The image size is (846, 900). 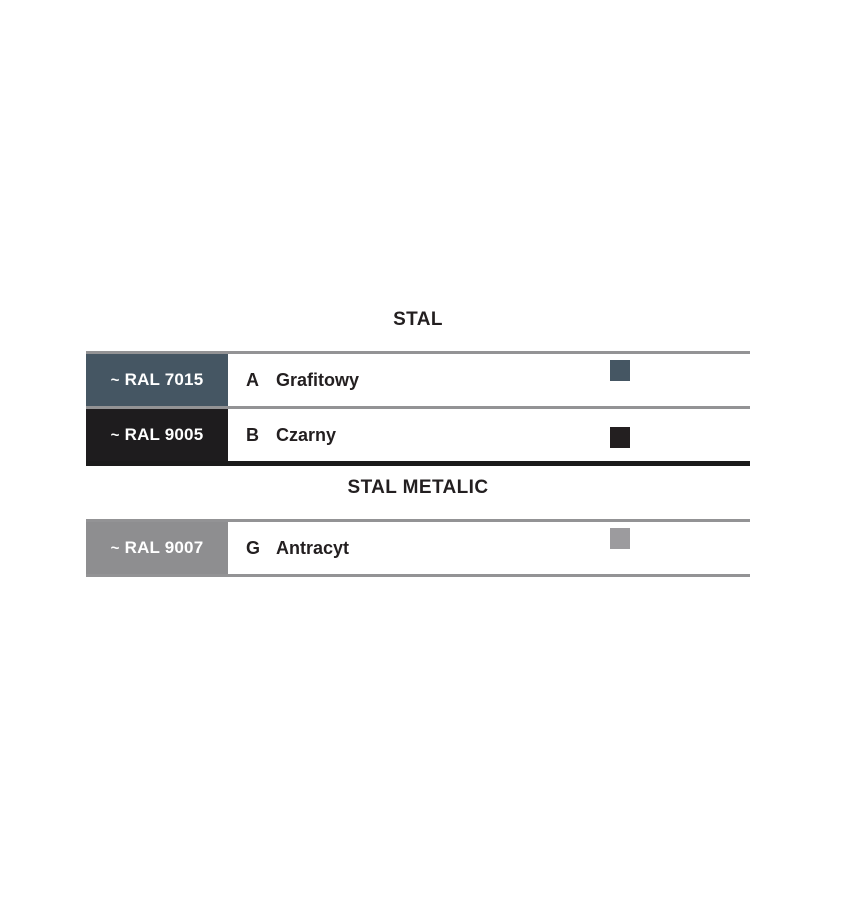 I want to click on row-body: A Grafitowy, so click(x=489, y=380).